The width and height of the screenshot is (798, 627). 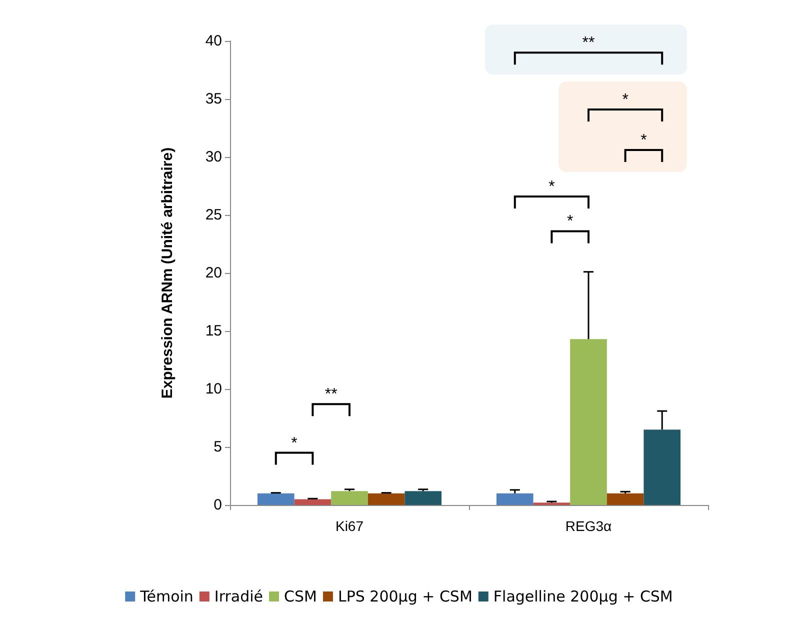 I want to click on y-tick-label: 15, so click(x=213, y=331).